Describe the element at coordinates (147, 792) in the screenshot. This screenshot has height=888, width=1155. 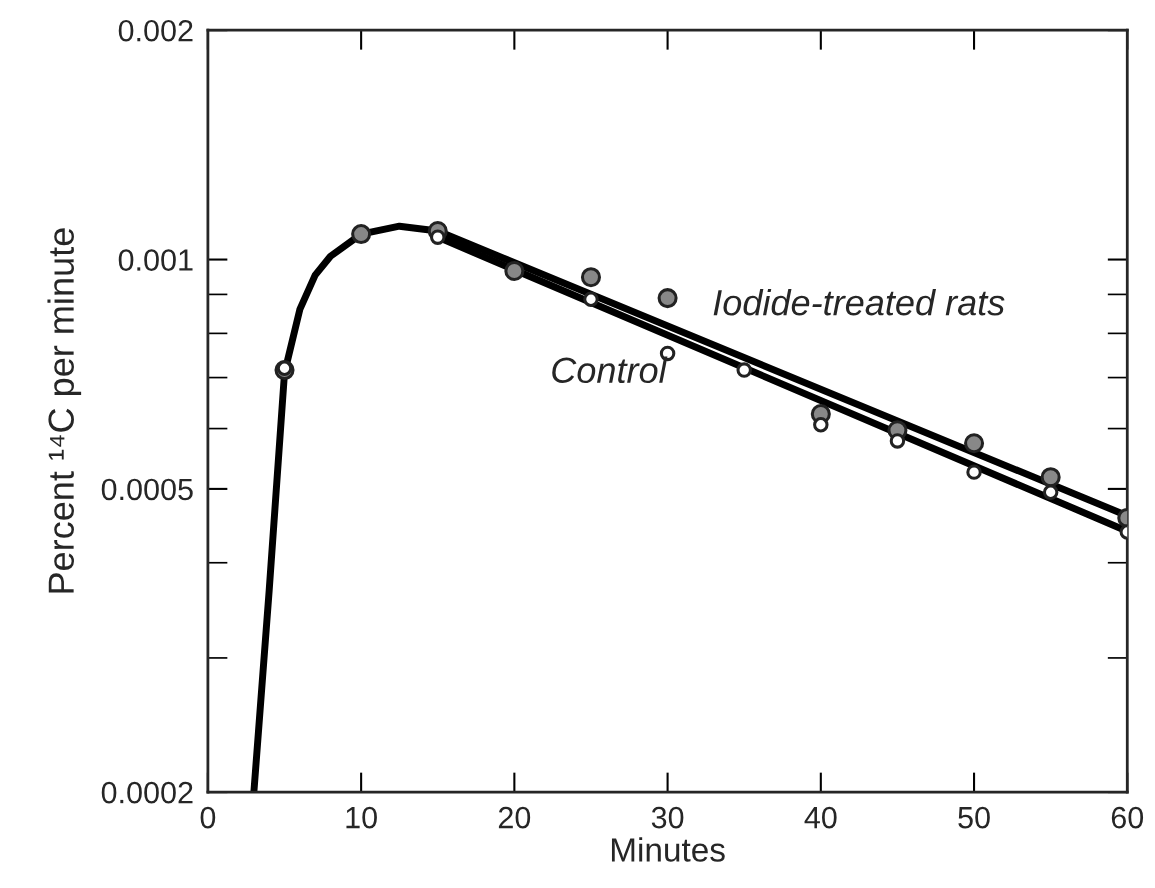
I see `y-tick-label: 0.0002` at that location.